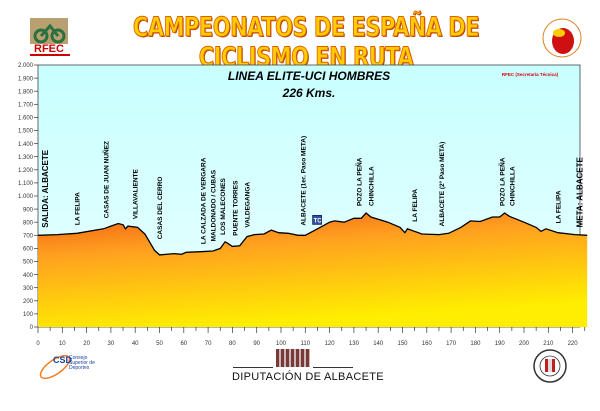 The height and width of the screenshot is (411, 600). What do you see at coordinates (253, 367) in the screenshot?
I see `divider-left` at bounding box center [253, 367].